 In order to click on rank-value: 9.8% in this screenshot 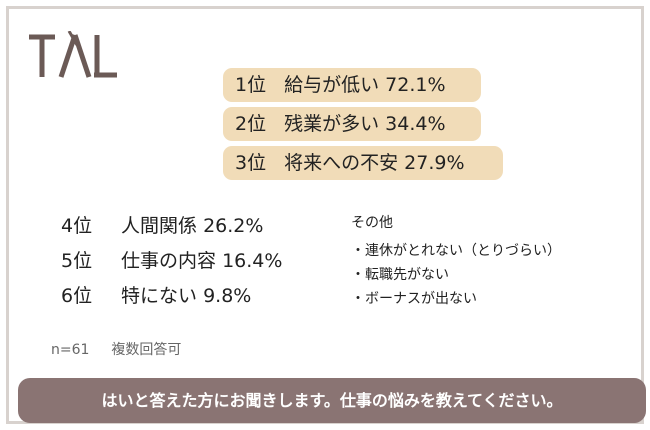, I will do `click(227, 296)`.